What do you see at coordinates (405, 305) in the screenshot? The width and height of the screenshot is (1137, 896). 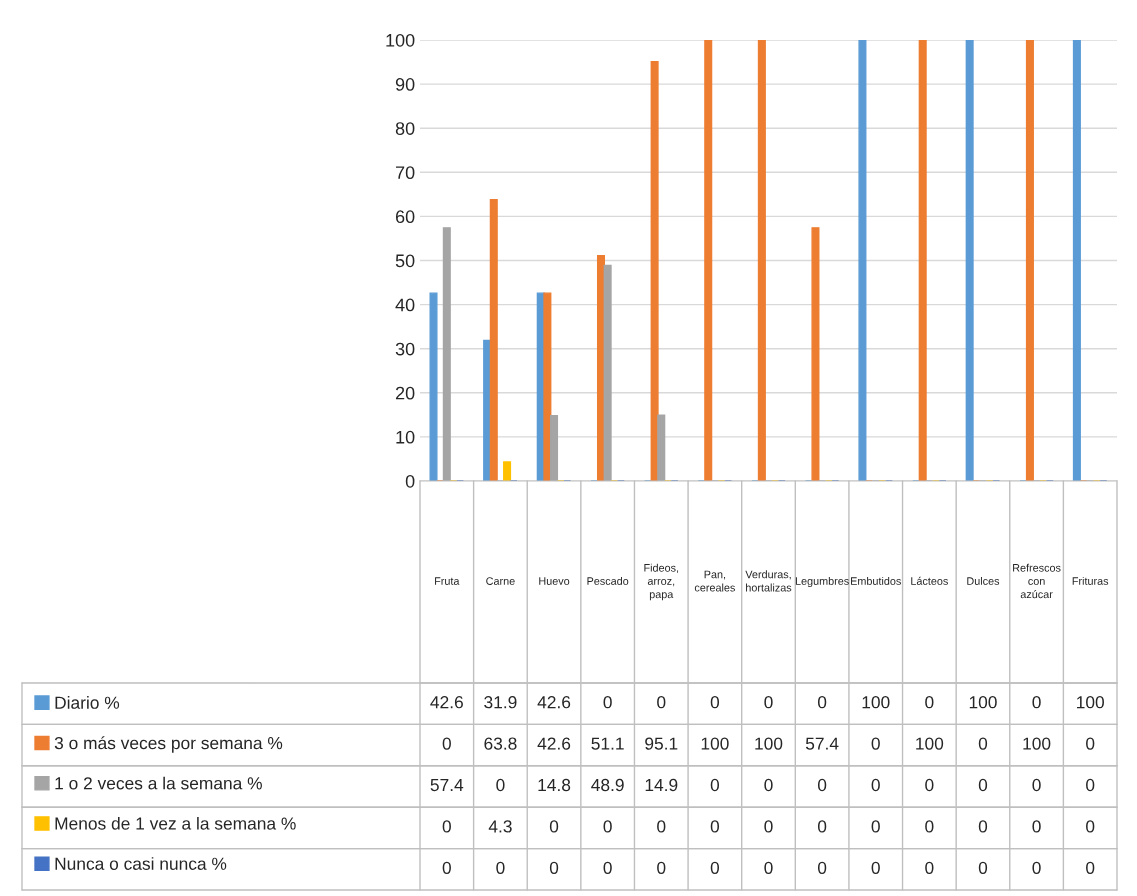 I see `y-tick-label: 40` at bounding box center [405, 305].